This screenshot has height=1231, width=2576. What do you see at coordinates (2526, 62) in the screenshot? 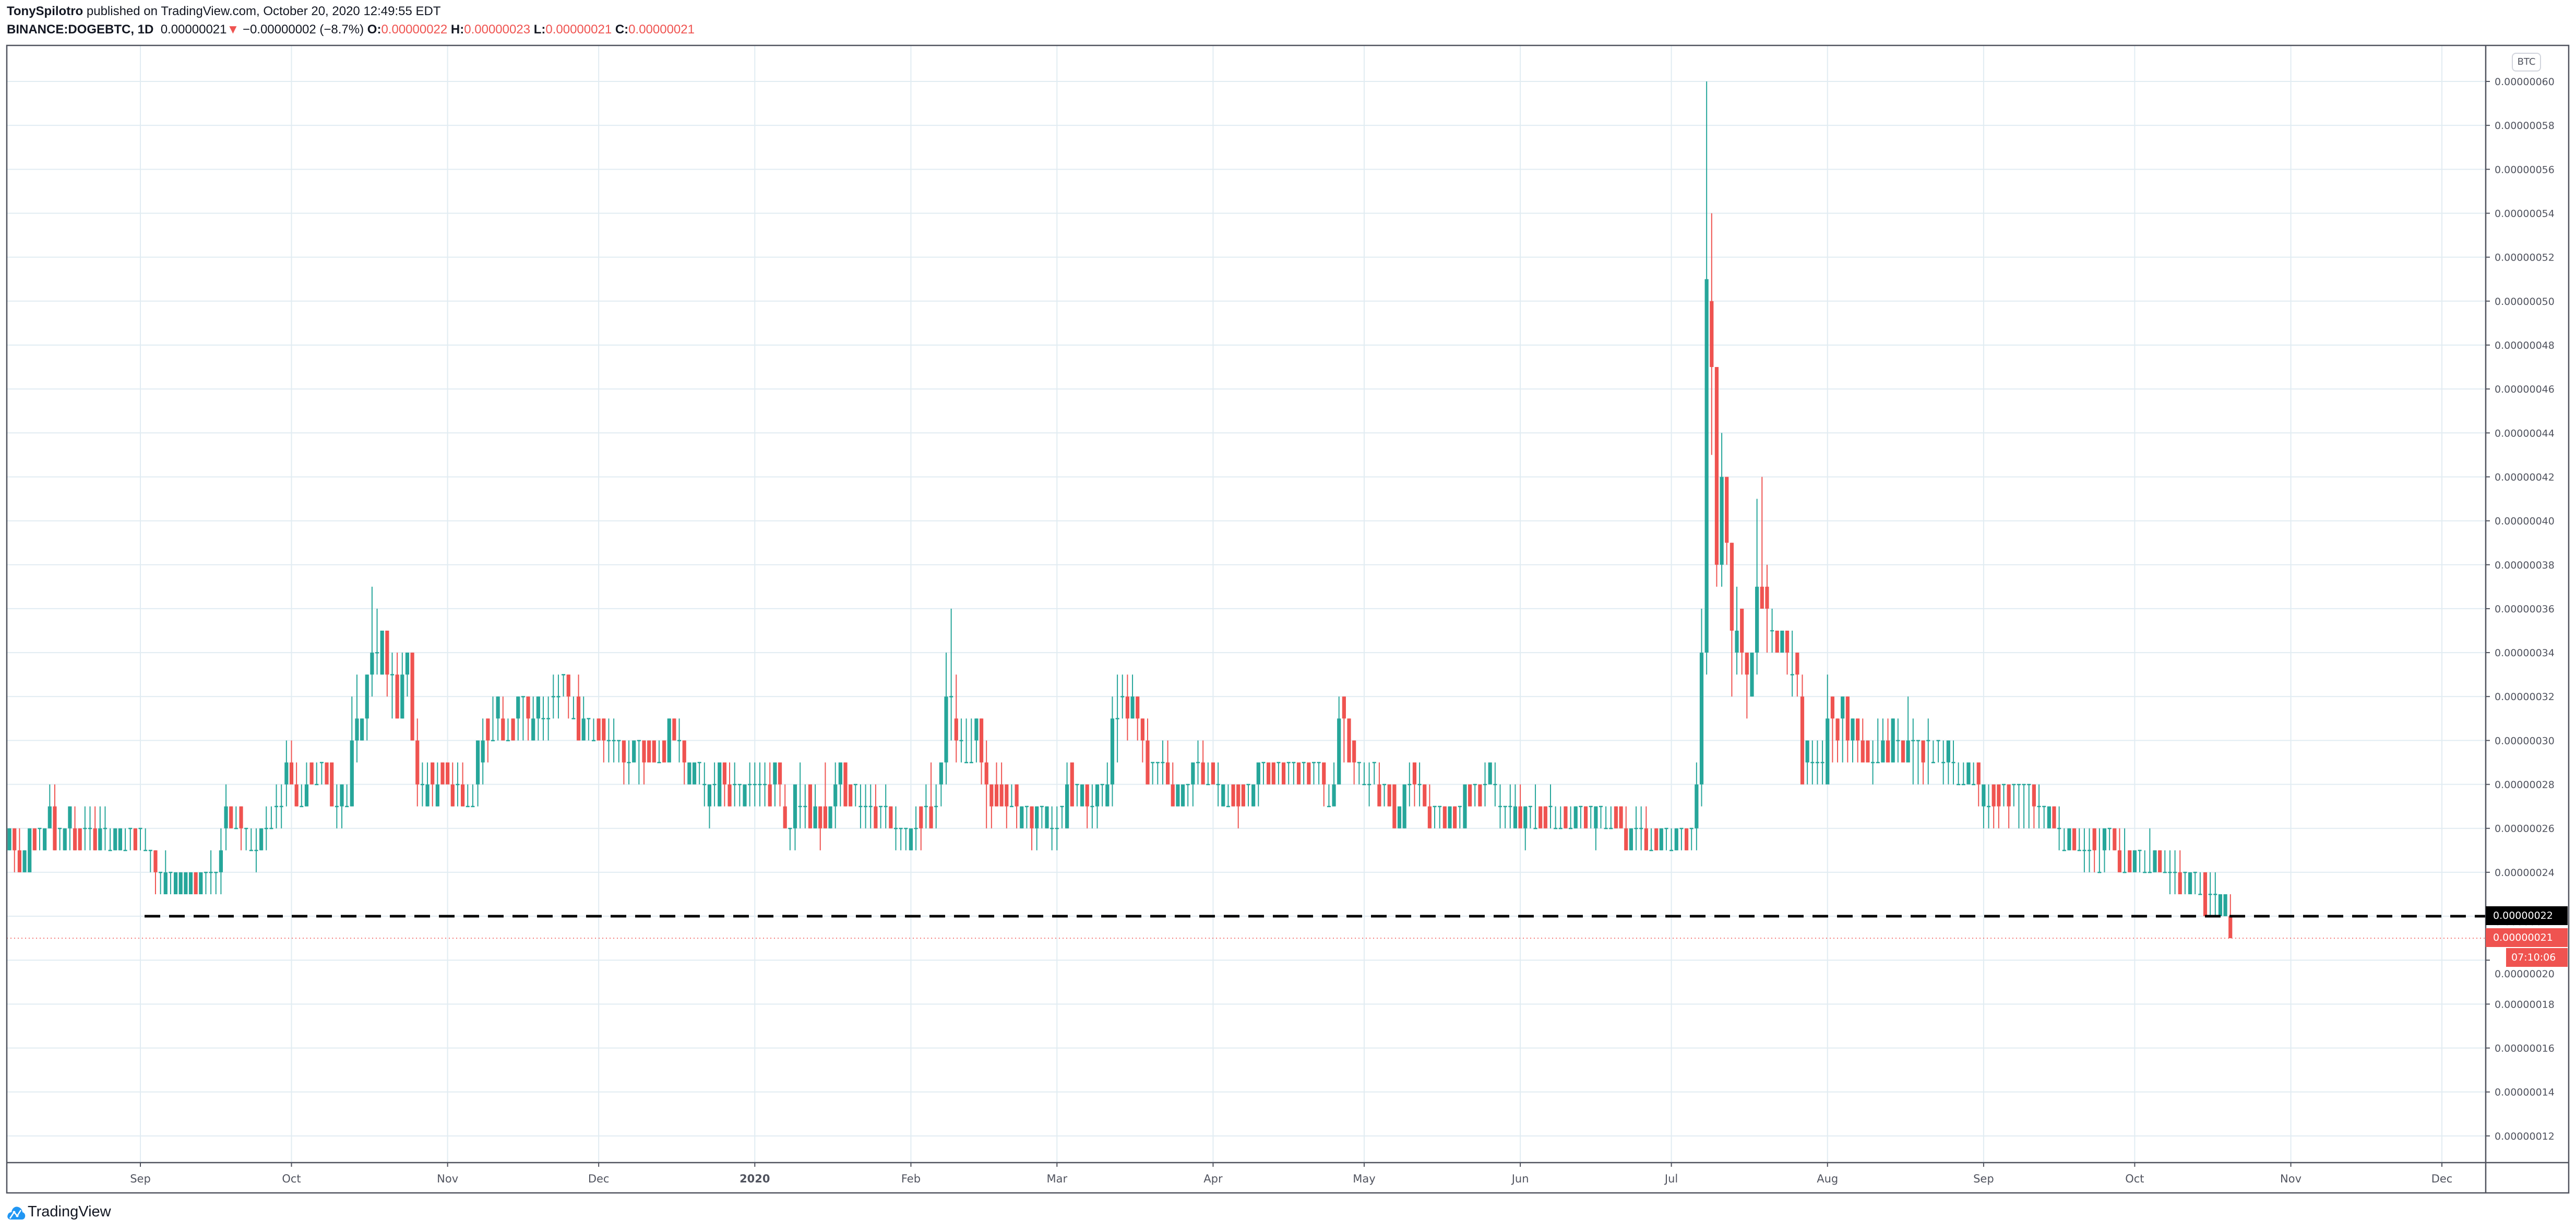
I see `currency-badge: BTC` at bounding box center [2526, 62].